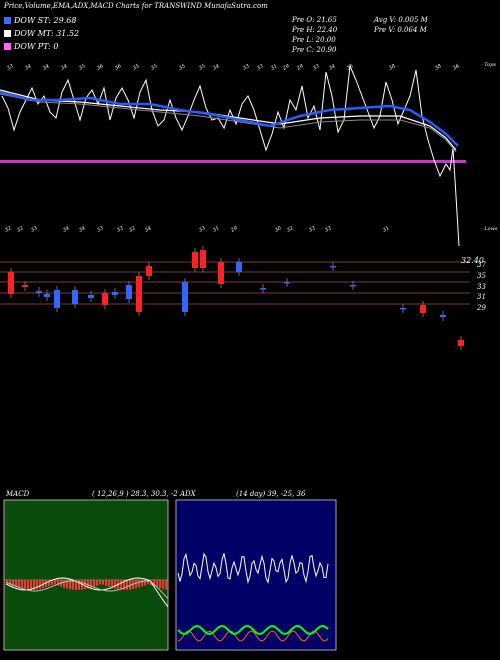 The height and width of the screenshot is (660, 500). I want to click on dow-pt-label: DOW PT: 0, so click(36, 46).